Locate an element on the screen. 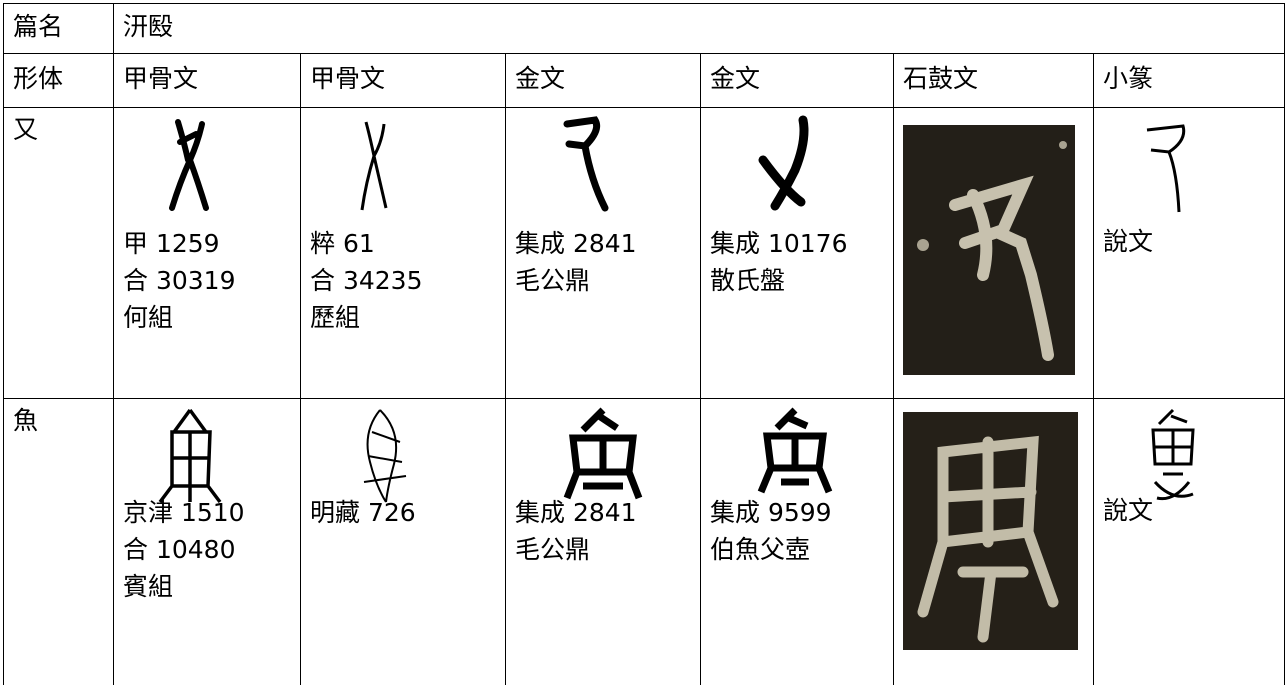 This screenshot has width=1285, height=685. cell-text: 歷組 is located at coordinates (335, 317).